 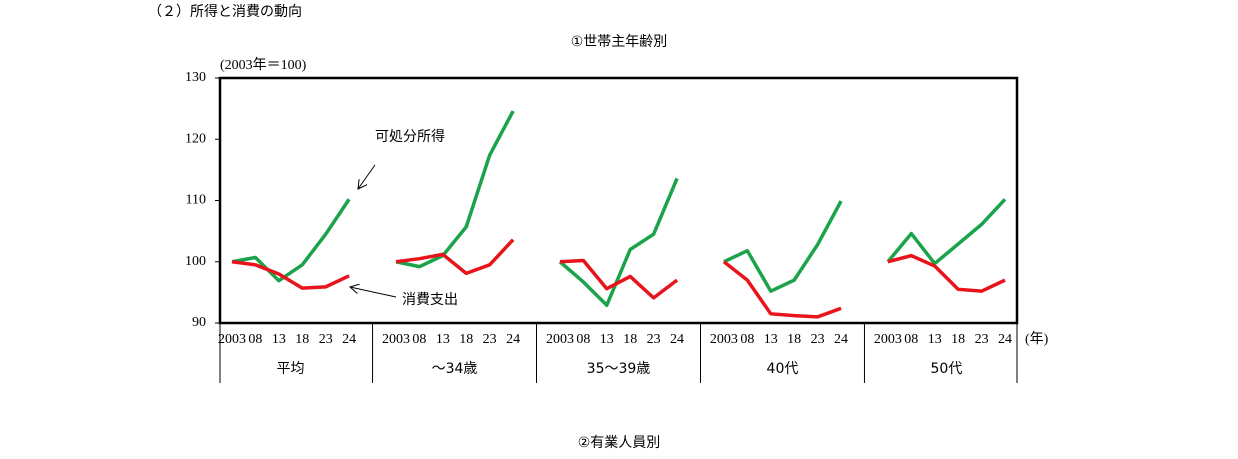 What do you see at coordinates (199, 322) in the screenshot?
I see `y-tick-label: 90` at bounding box center [199, 322].